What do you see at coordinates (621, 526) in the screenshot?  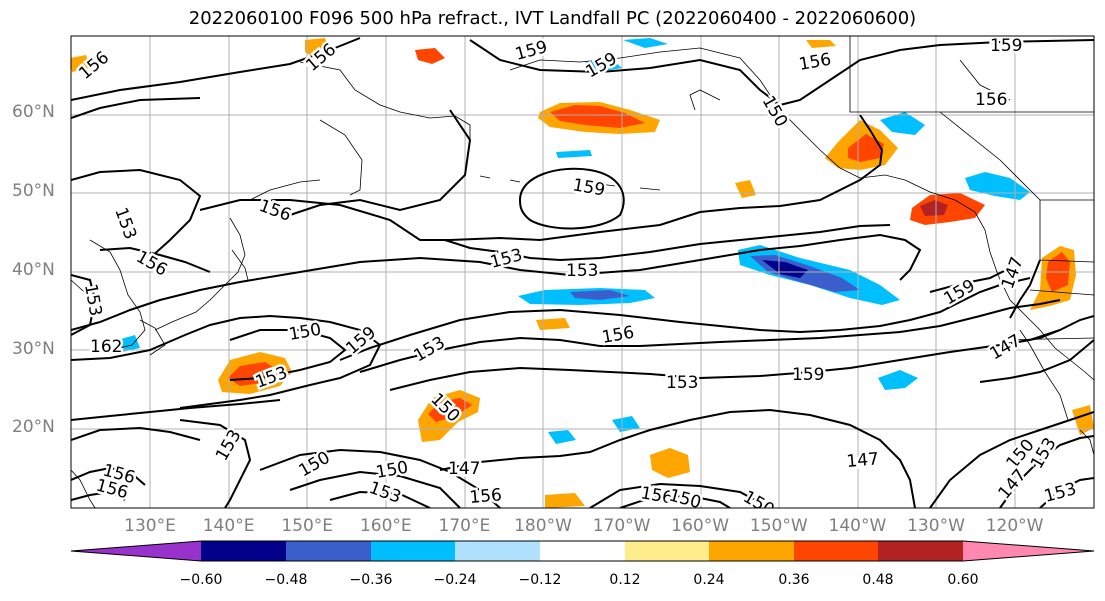 I see `longitude-label: 170°W` at bounding box center [621, 526].